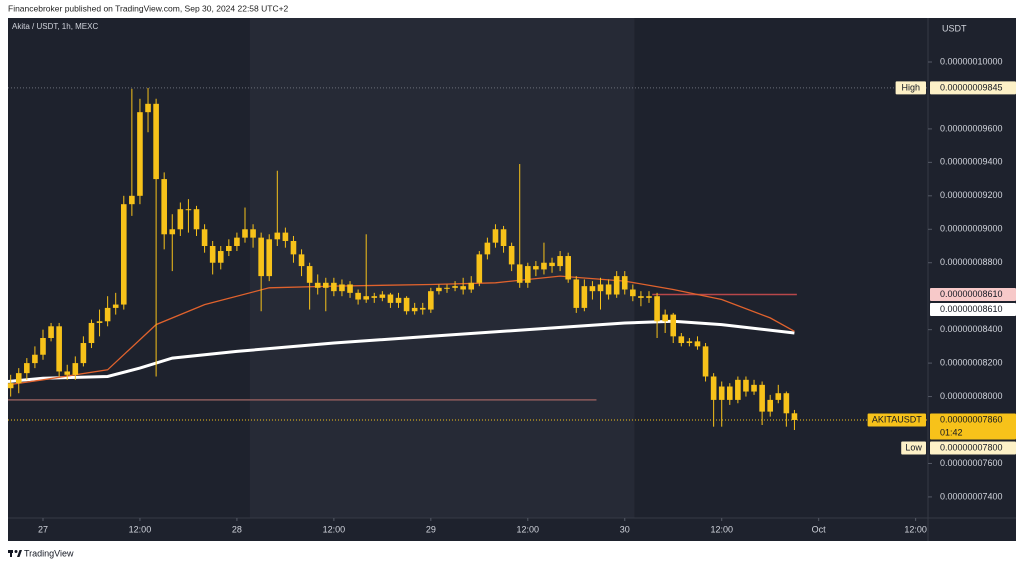 This screenshot has width=1024, height=566. I want to click on price-tag-label-box, so click(913, 448).